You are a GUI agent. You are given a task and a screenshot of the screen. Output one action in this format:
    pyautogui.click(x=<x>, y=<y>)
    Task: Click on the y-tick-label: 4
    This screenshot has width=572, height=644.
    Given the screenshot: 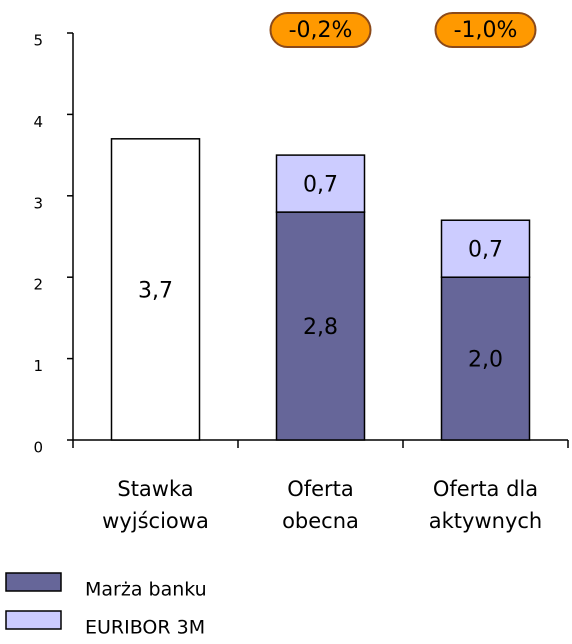 What is the action you would take?
    pyautogui.click(x=38, y=122)
    